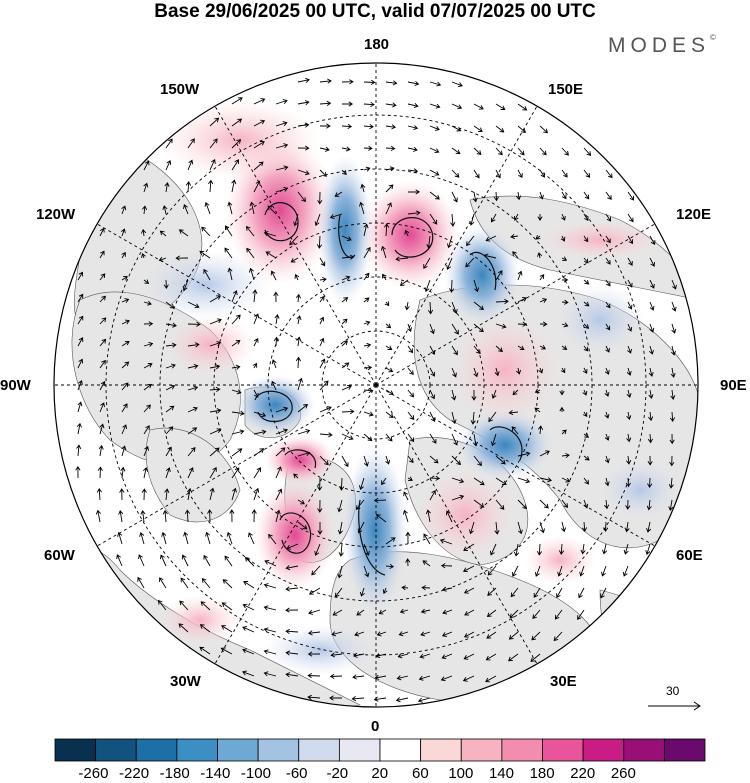 The width and height of the screenshot is (750, 783). Describe the element at coordinates (59, 555) in the screenshot. I see `label-60w: 60W` at that location.